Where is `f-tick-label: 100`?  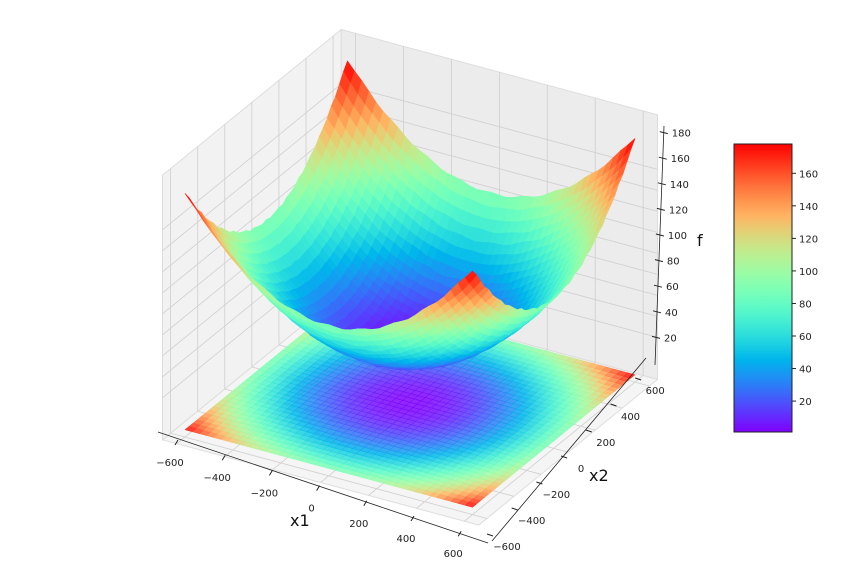
f-tick-label: 100 is located at coordinates (677, 236).